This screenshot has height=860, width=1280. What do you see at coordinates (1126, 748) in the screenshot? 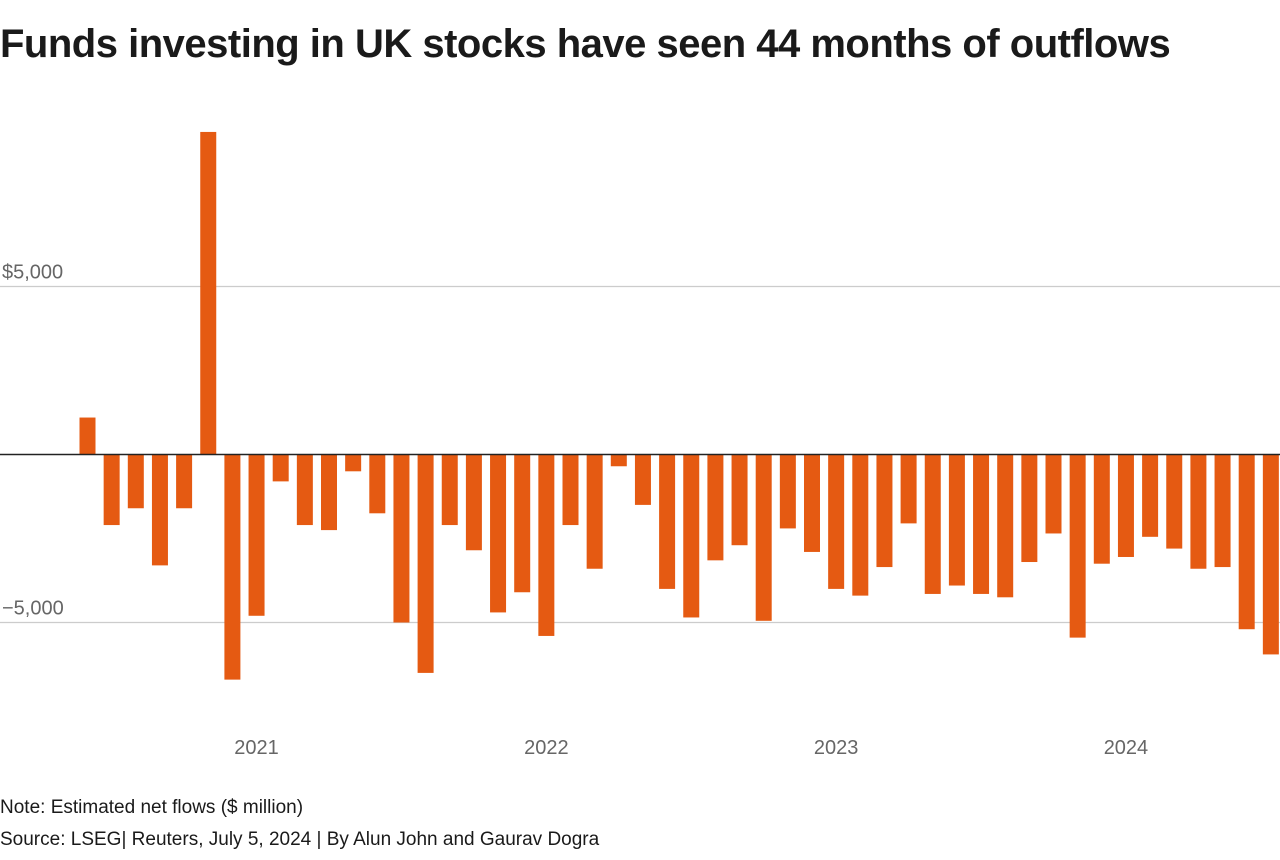
I see `x-tick-label: 2024` at bounding box center [1126, 748].